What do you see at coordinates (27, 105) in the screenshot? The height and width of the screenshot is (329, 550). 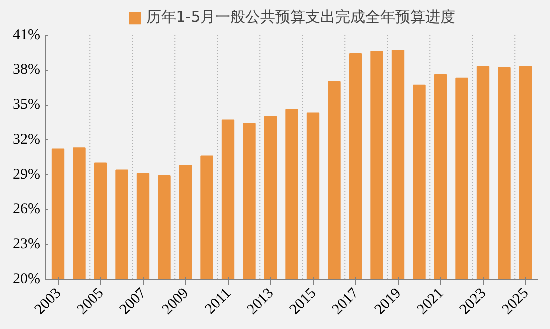 I see `y-tick-label: 35%` at bounding box center [27, 105].